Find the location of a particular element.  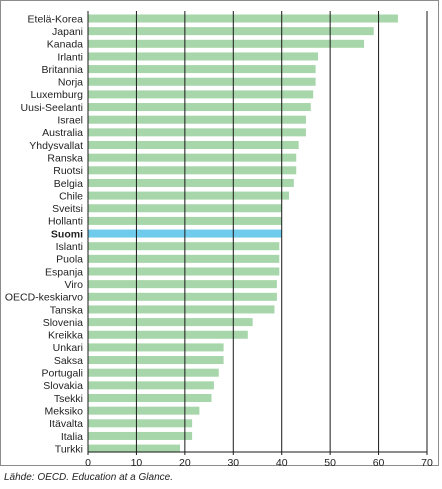

category-label: Tanska is located at coordinates (66, 310).